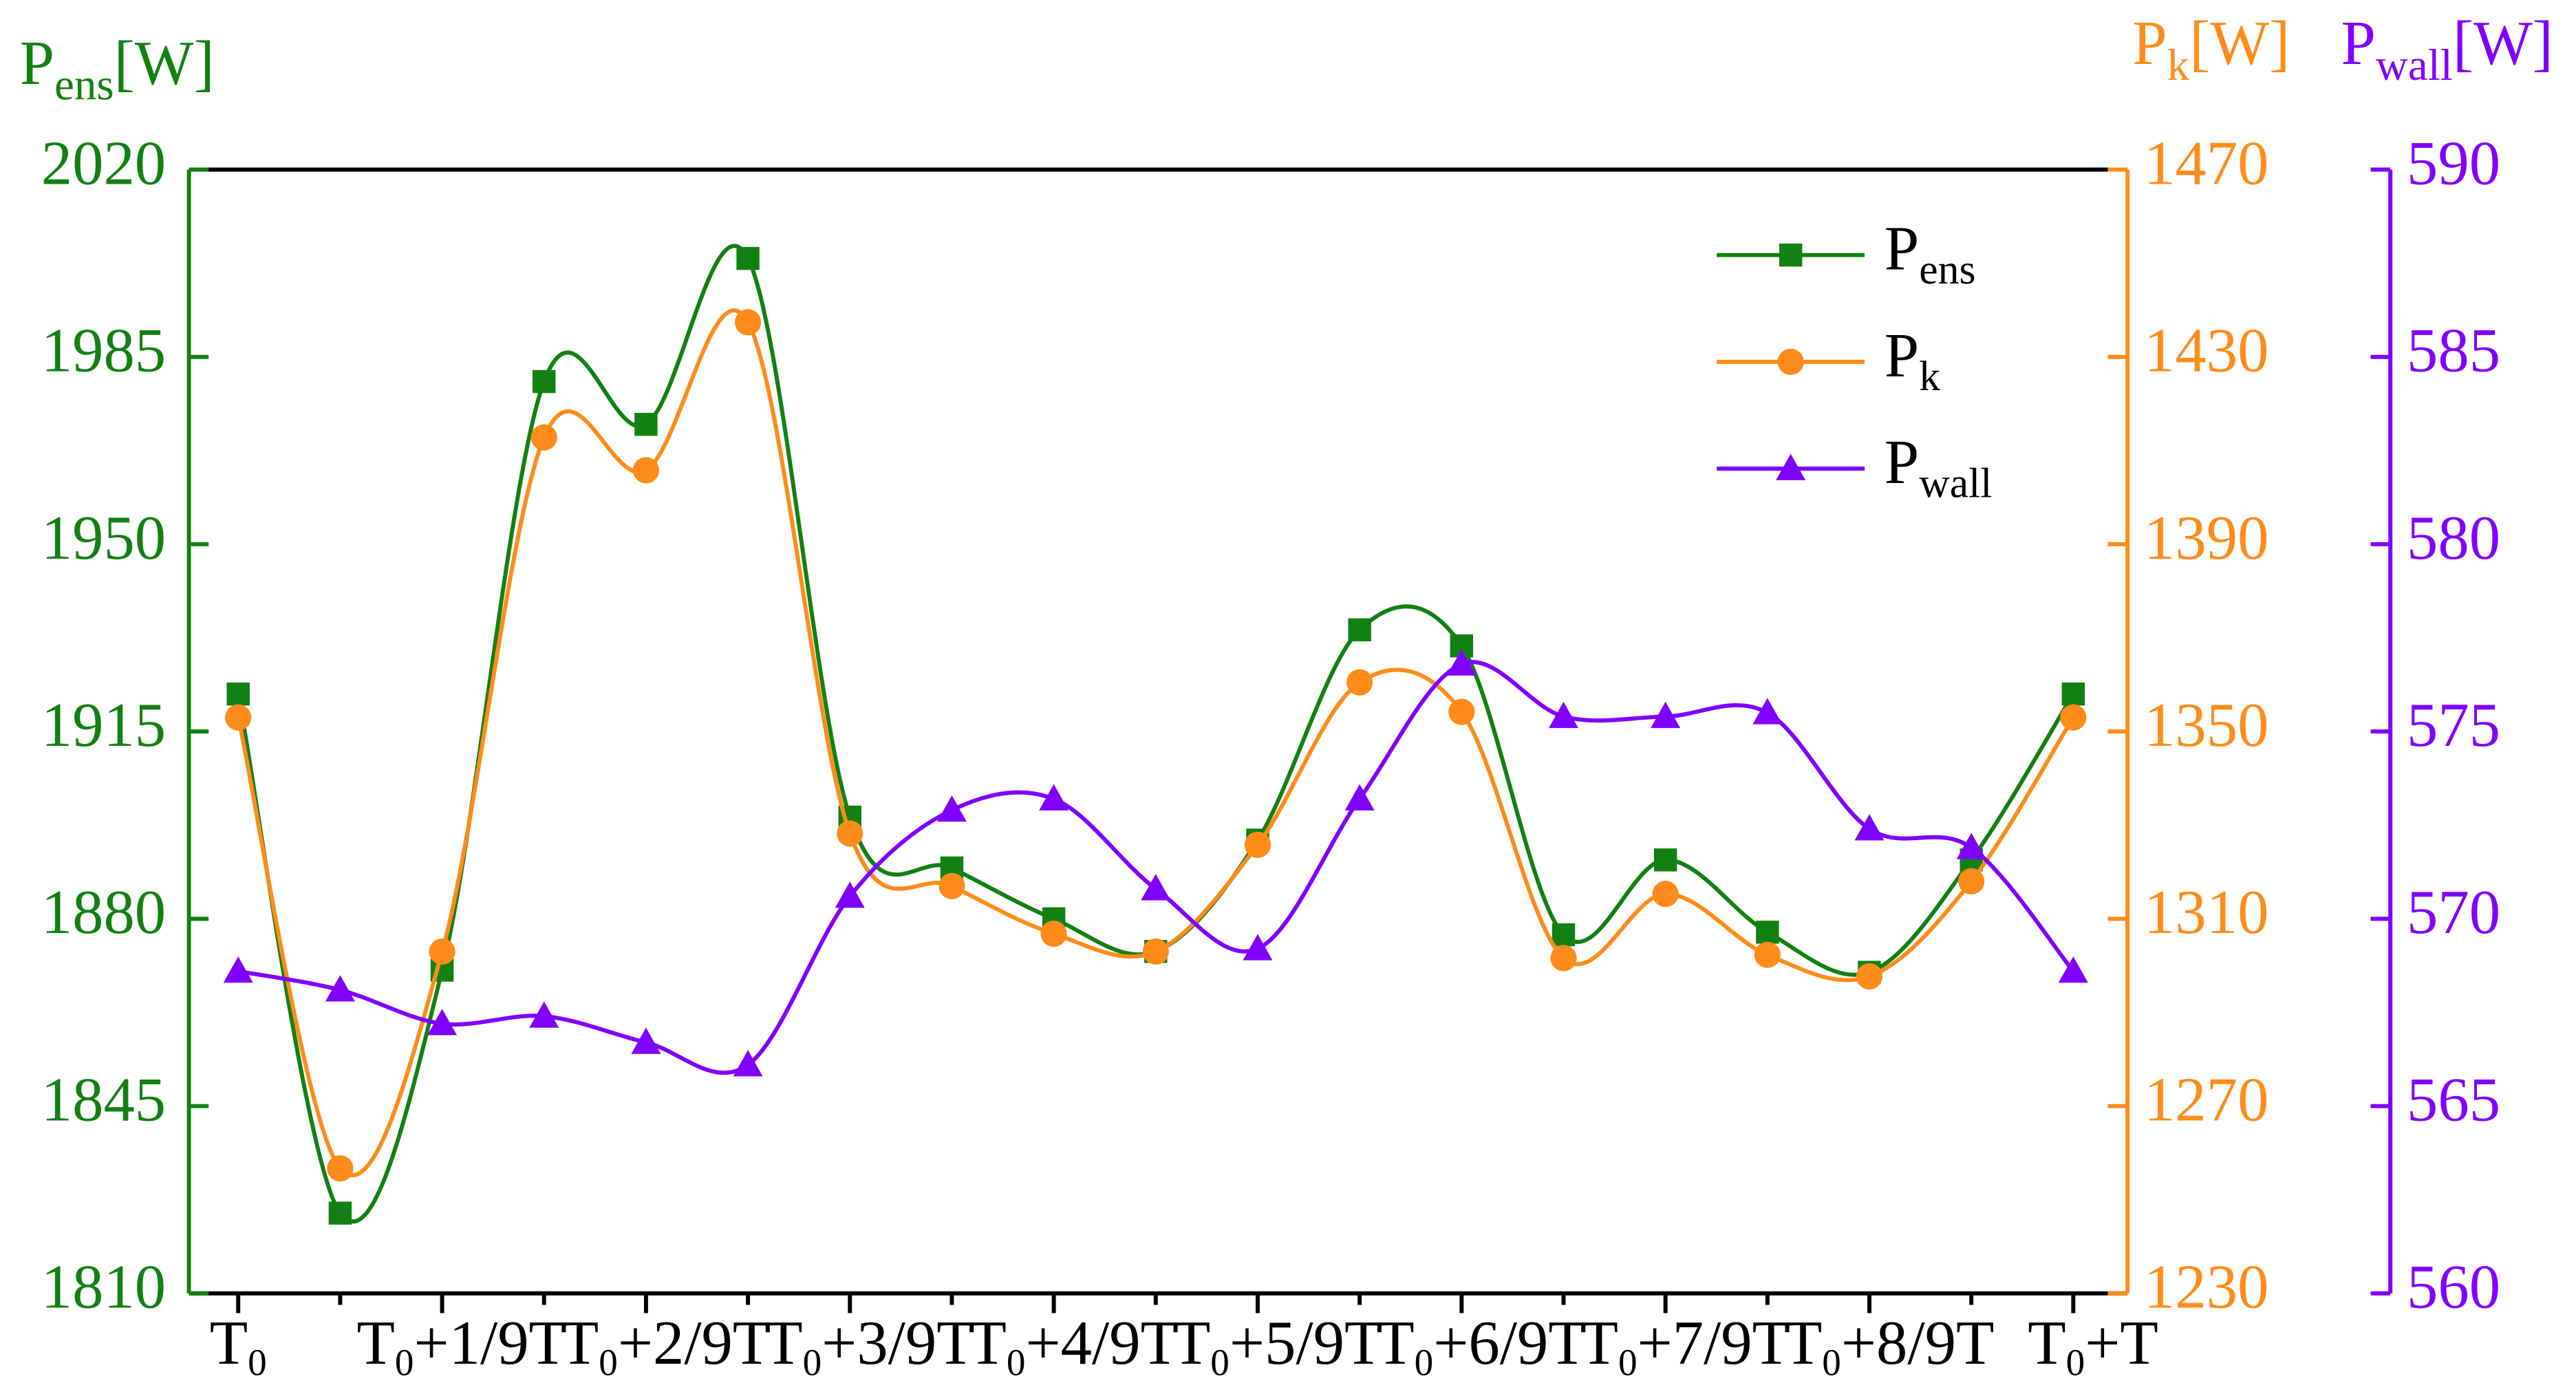 Image resolution: width=2576 pixels, height=1394 pixels. Describe the element at coordinates (1939, 467) in the screenshot. I see `legend-label: Pwall` at that location.